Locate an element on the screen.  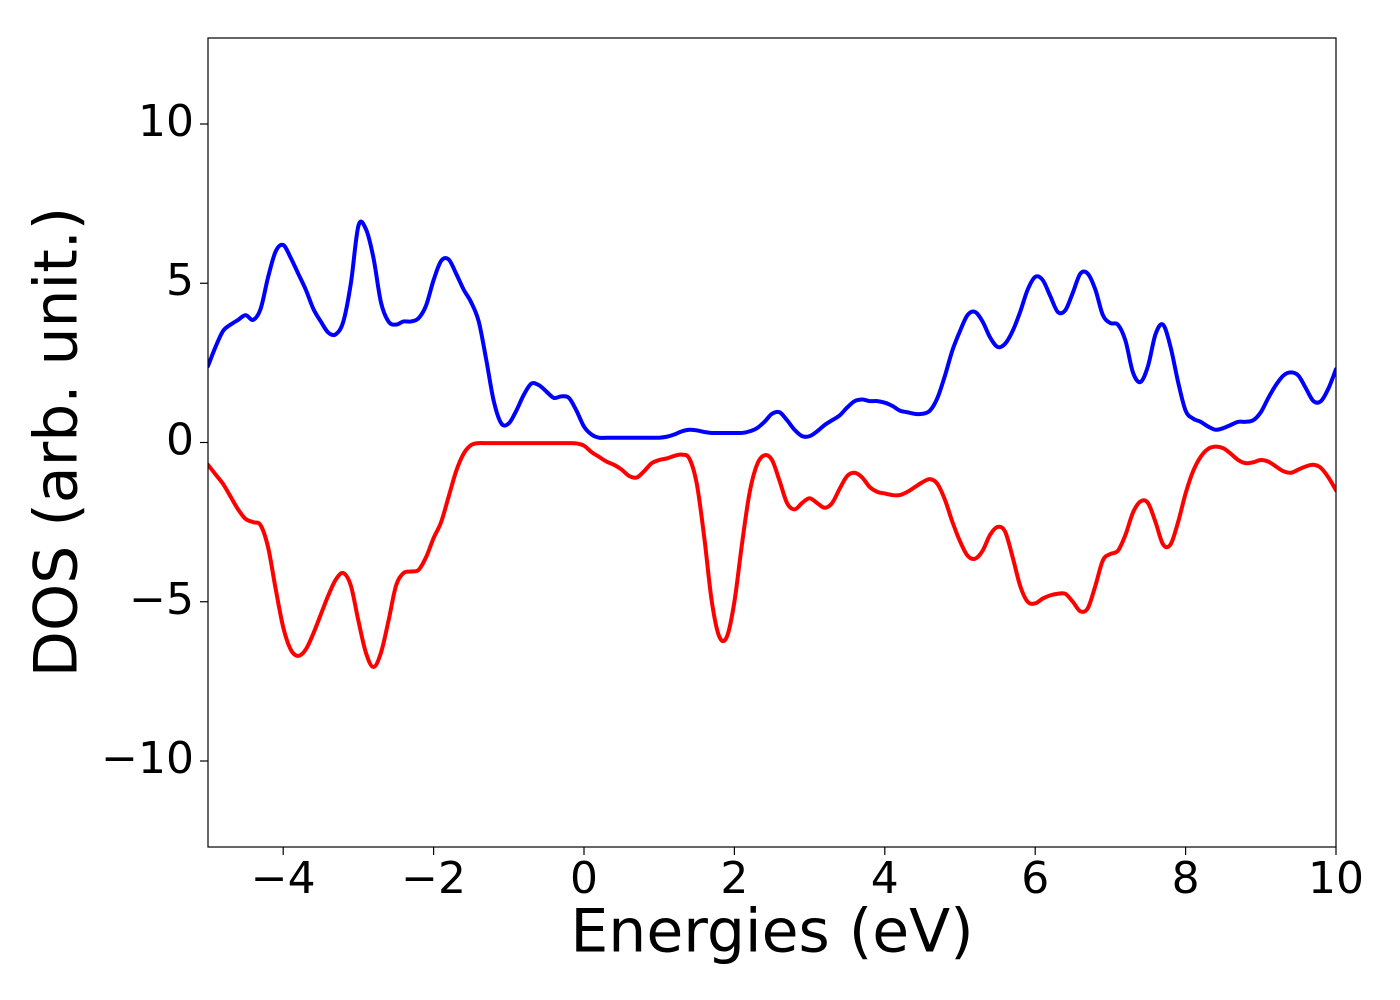
x-tick-label: 4 is located at coordinates (885, 878).